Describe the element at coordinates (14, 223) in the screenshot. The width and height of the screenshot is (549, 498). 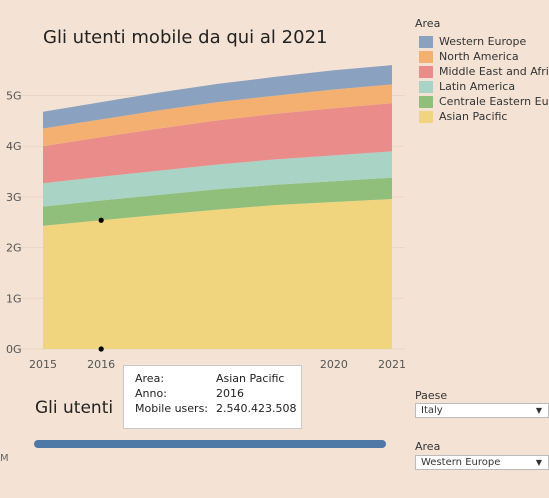
I see `y-tick-labels: 0G 1G 2G 3G 4G 5G` at that location.